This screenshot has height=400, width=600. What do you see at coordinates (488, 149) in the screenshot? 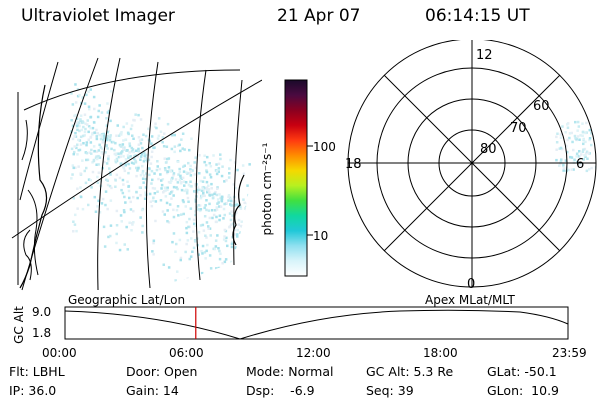
I see `lat-label-80: 80` at bounding box center [488, 149].